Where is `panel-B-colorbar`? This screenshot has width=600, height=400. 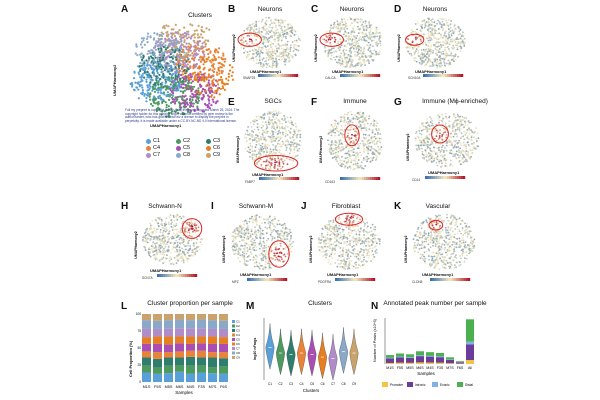 panel-B-colorbar is located at coordinates (278, 75).